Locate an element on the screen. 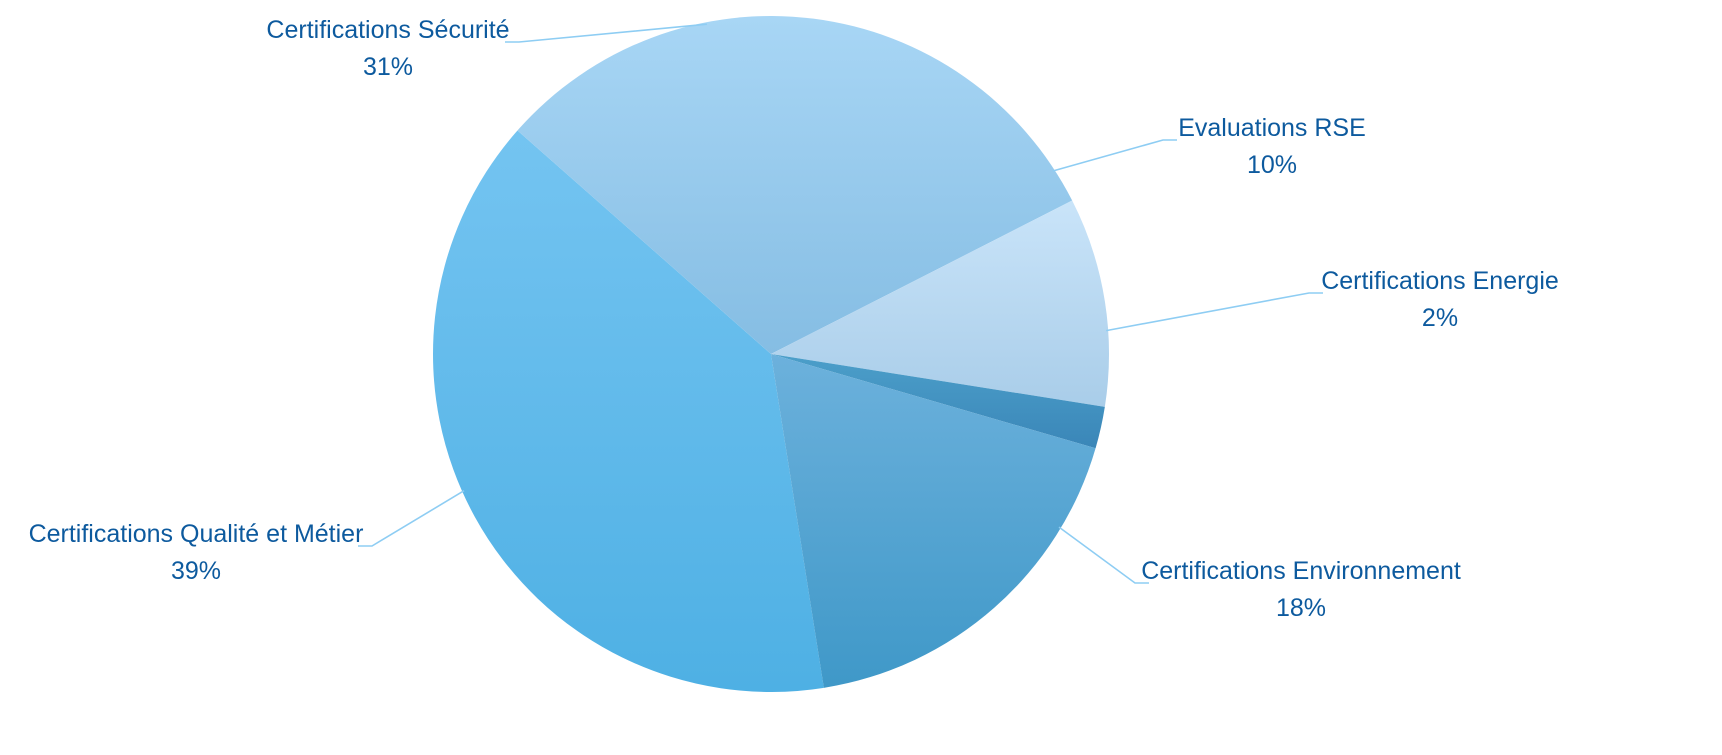  slice-label-name-2: Certifications Sécurité is located at coordinates (387, 30).